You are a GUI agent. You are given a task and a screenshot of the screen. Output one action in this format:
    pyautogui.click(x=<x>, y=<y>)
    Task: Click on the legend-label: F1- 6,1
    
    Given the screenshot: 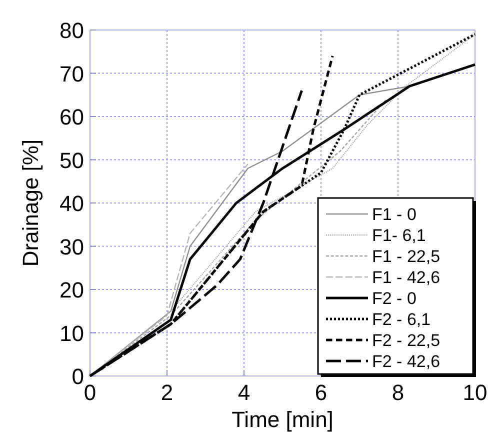 What is the action you would take?
    pyautogui.click(x=399, y=235)
    